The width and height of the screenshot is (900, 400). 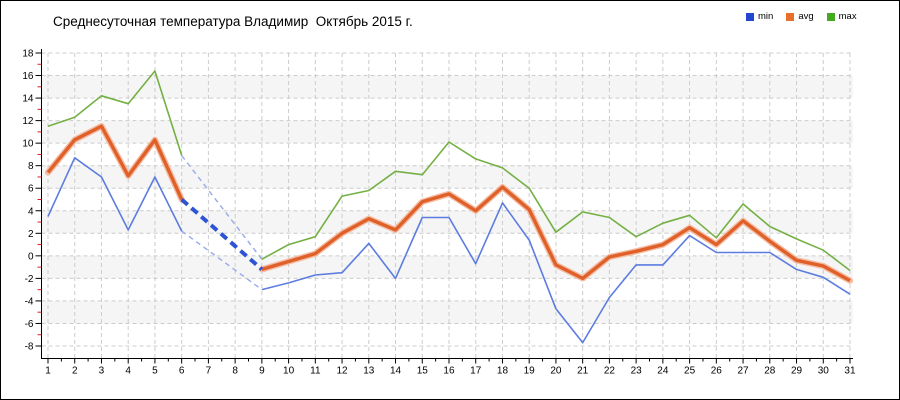 What do you see at coordinates (824, 371) in the screenshot?
I see `svg-text: 30` at bounding box center [824, 371].